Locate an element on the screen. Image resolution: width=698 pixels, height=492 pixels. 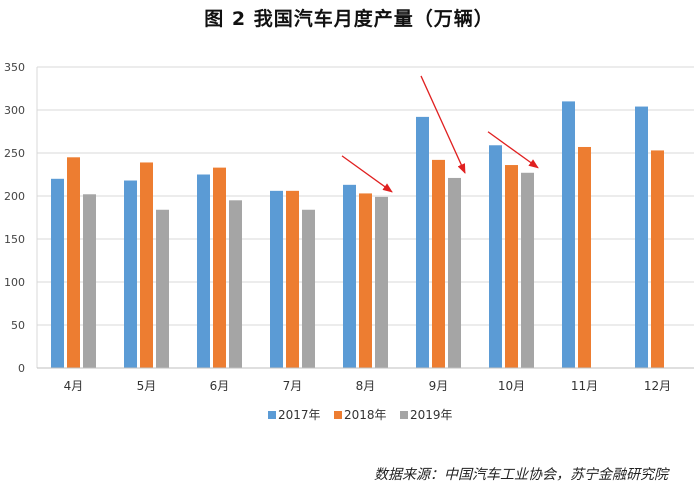
y-tick-label: 250 is located at coordinates (14, 153).